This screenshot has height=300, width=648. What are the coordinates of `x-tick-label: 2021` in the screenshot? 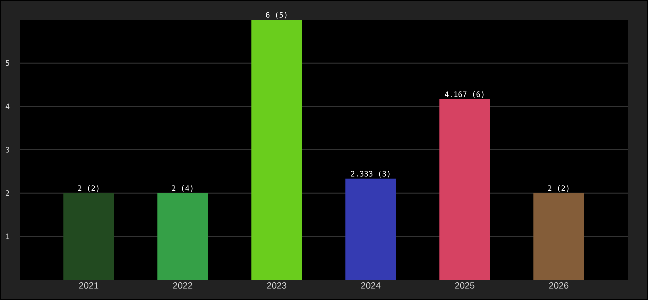 It's located at (89, 285).